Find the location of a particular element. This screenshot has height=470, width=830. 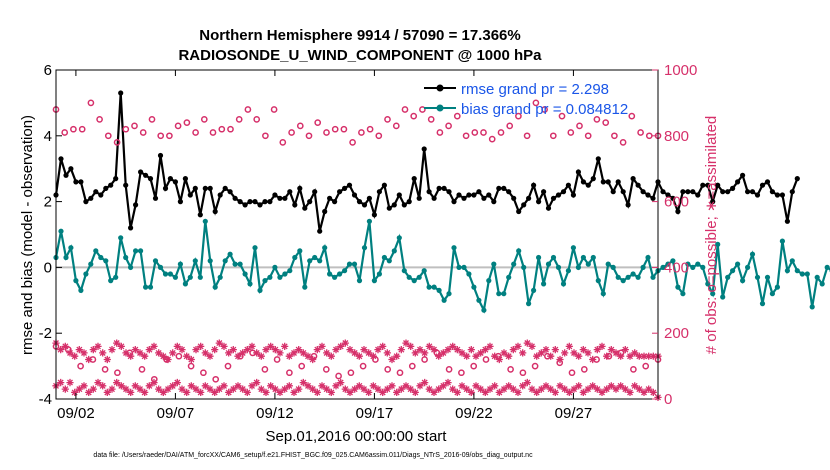

y-axis-left-label: rmse and bias (model - observation) is located at coordinates (27, 235).